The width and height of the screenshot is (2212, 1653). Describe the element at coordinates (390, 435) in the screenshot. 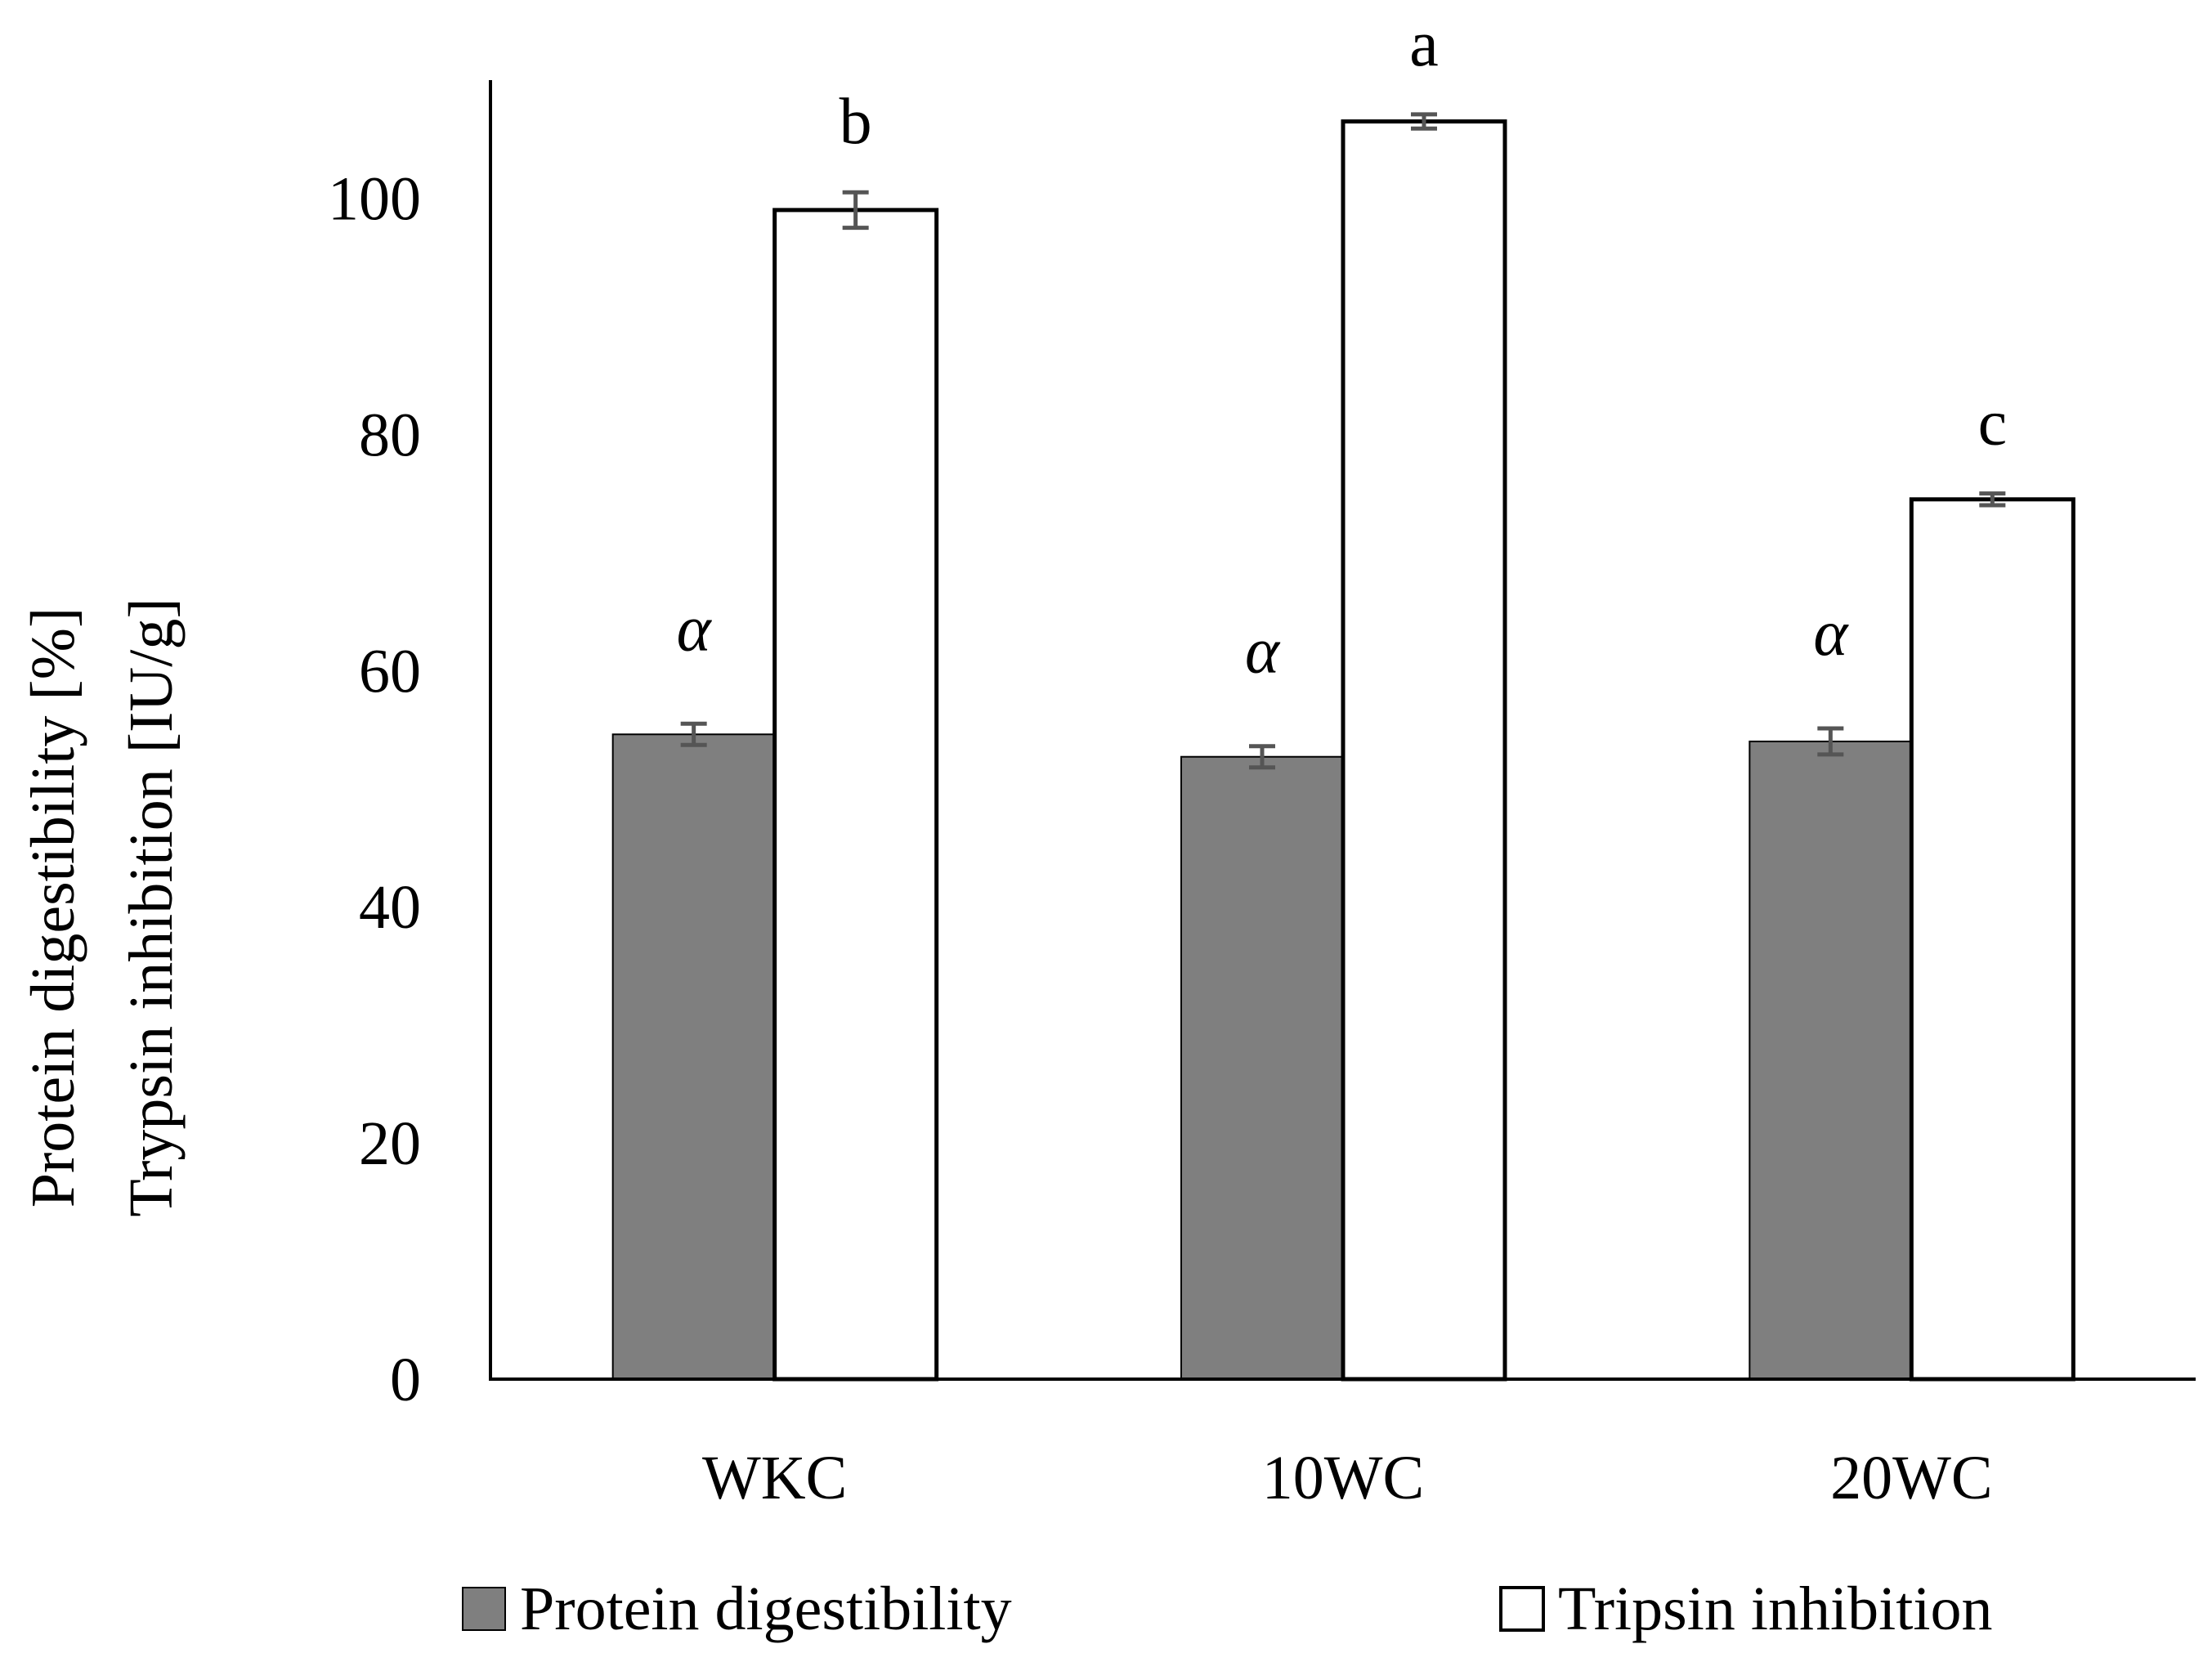

I see `y-tick-label-80: 80` at that location.